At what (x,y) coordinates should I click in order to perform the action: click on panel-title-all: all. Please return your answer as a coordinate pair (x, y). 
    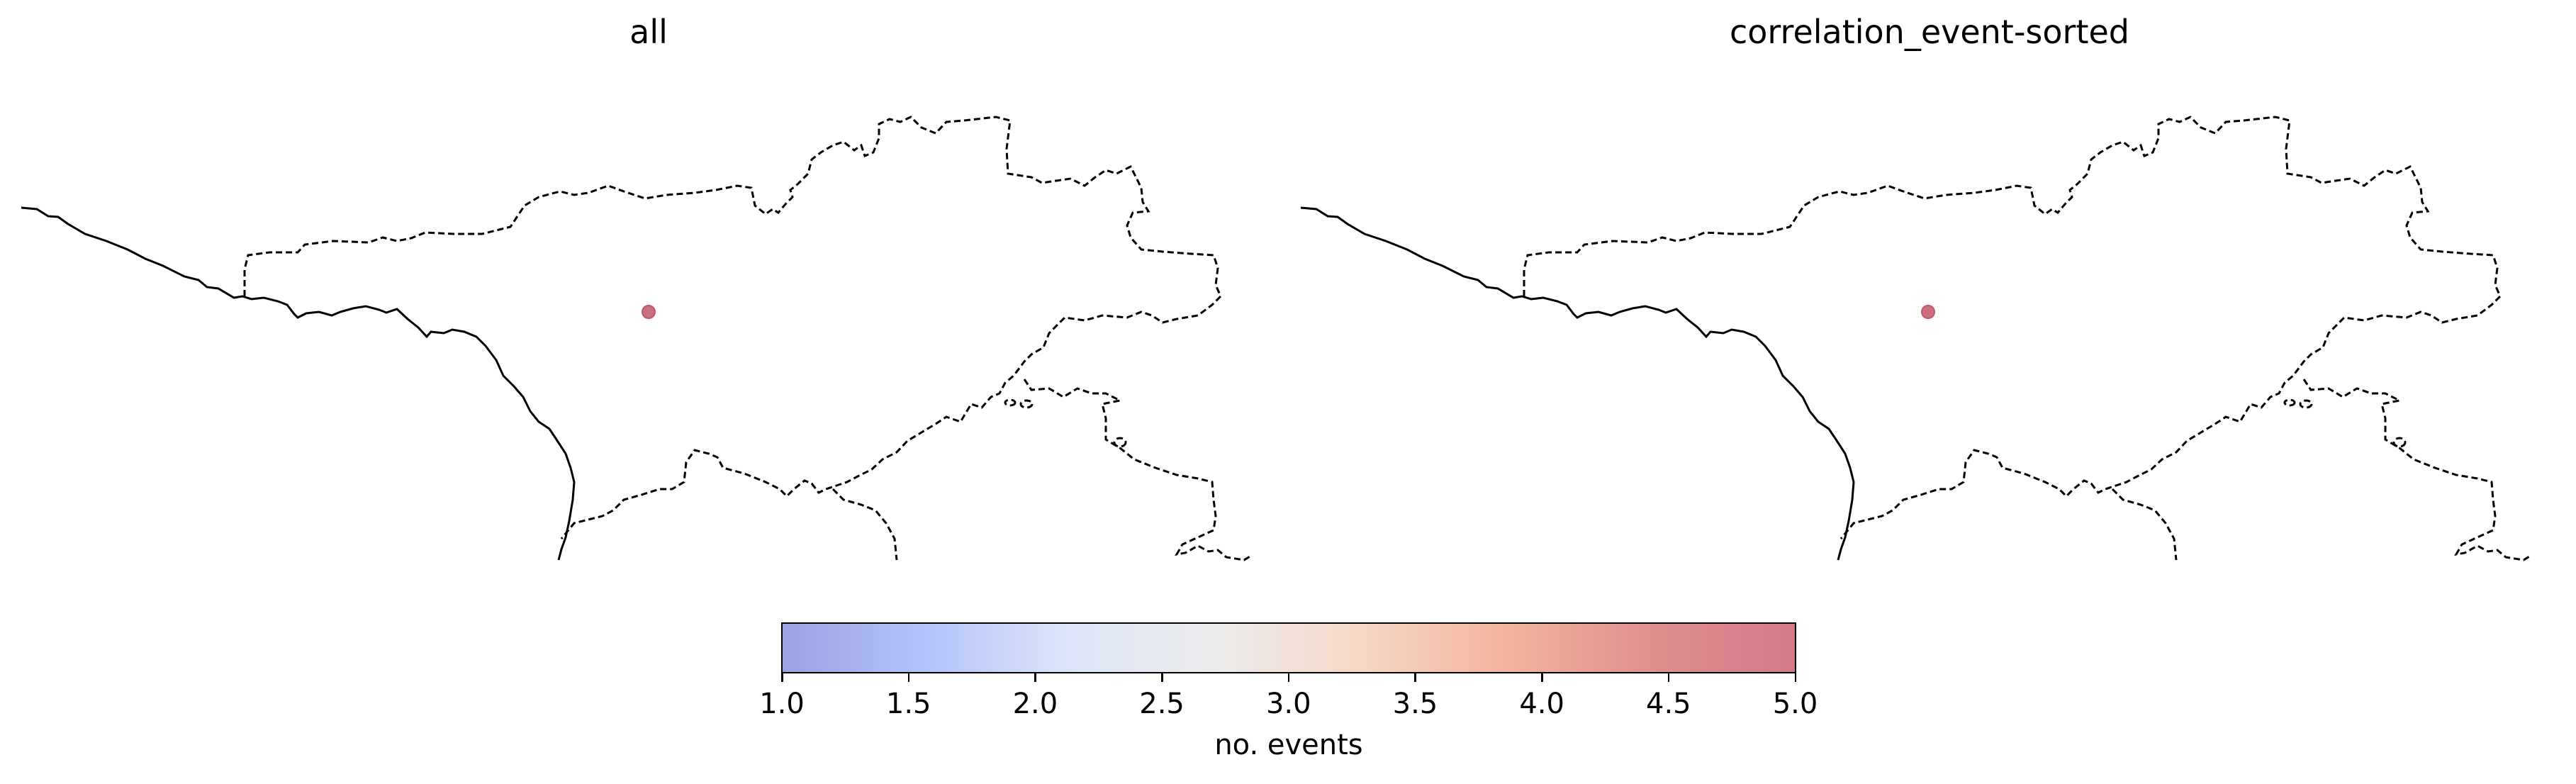
    Looking at the image, I should click on (648, 32).